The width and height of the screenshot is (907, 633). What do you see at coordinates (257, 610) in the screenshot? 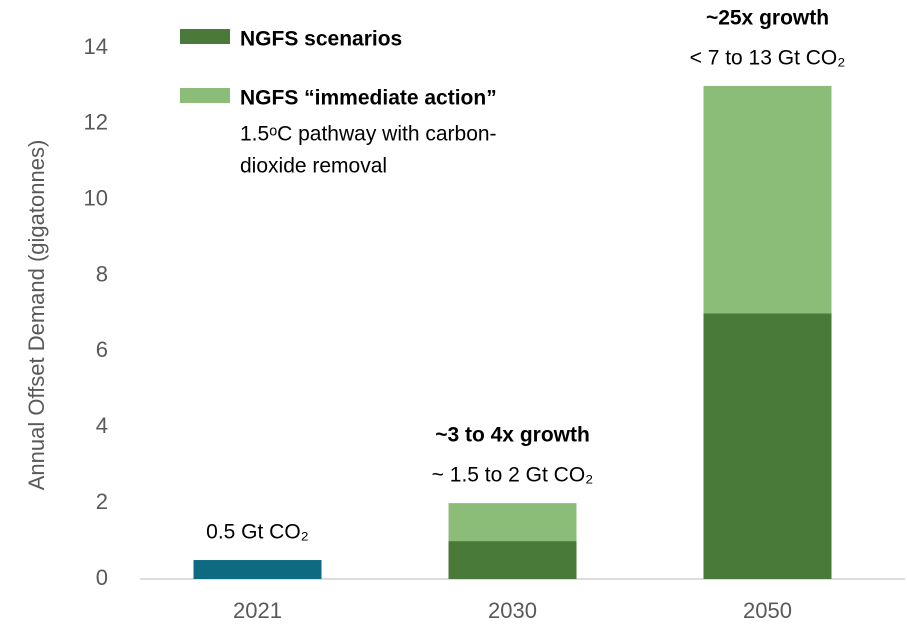
I see `x-tick-label: 2021` at bounding box center [257, 610].